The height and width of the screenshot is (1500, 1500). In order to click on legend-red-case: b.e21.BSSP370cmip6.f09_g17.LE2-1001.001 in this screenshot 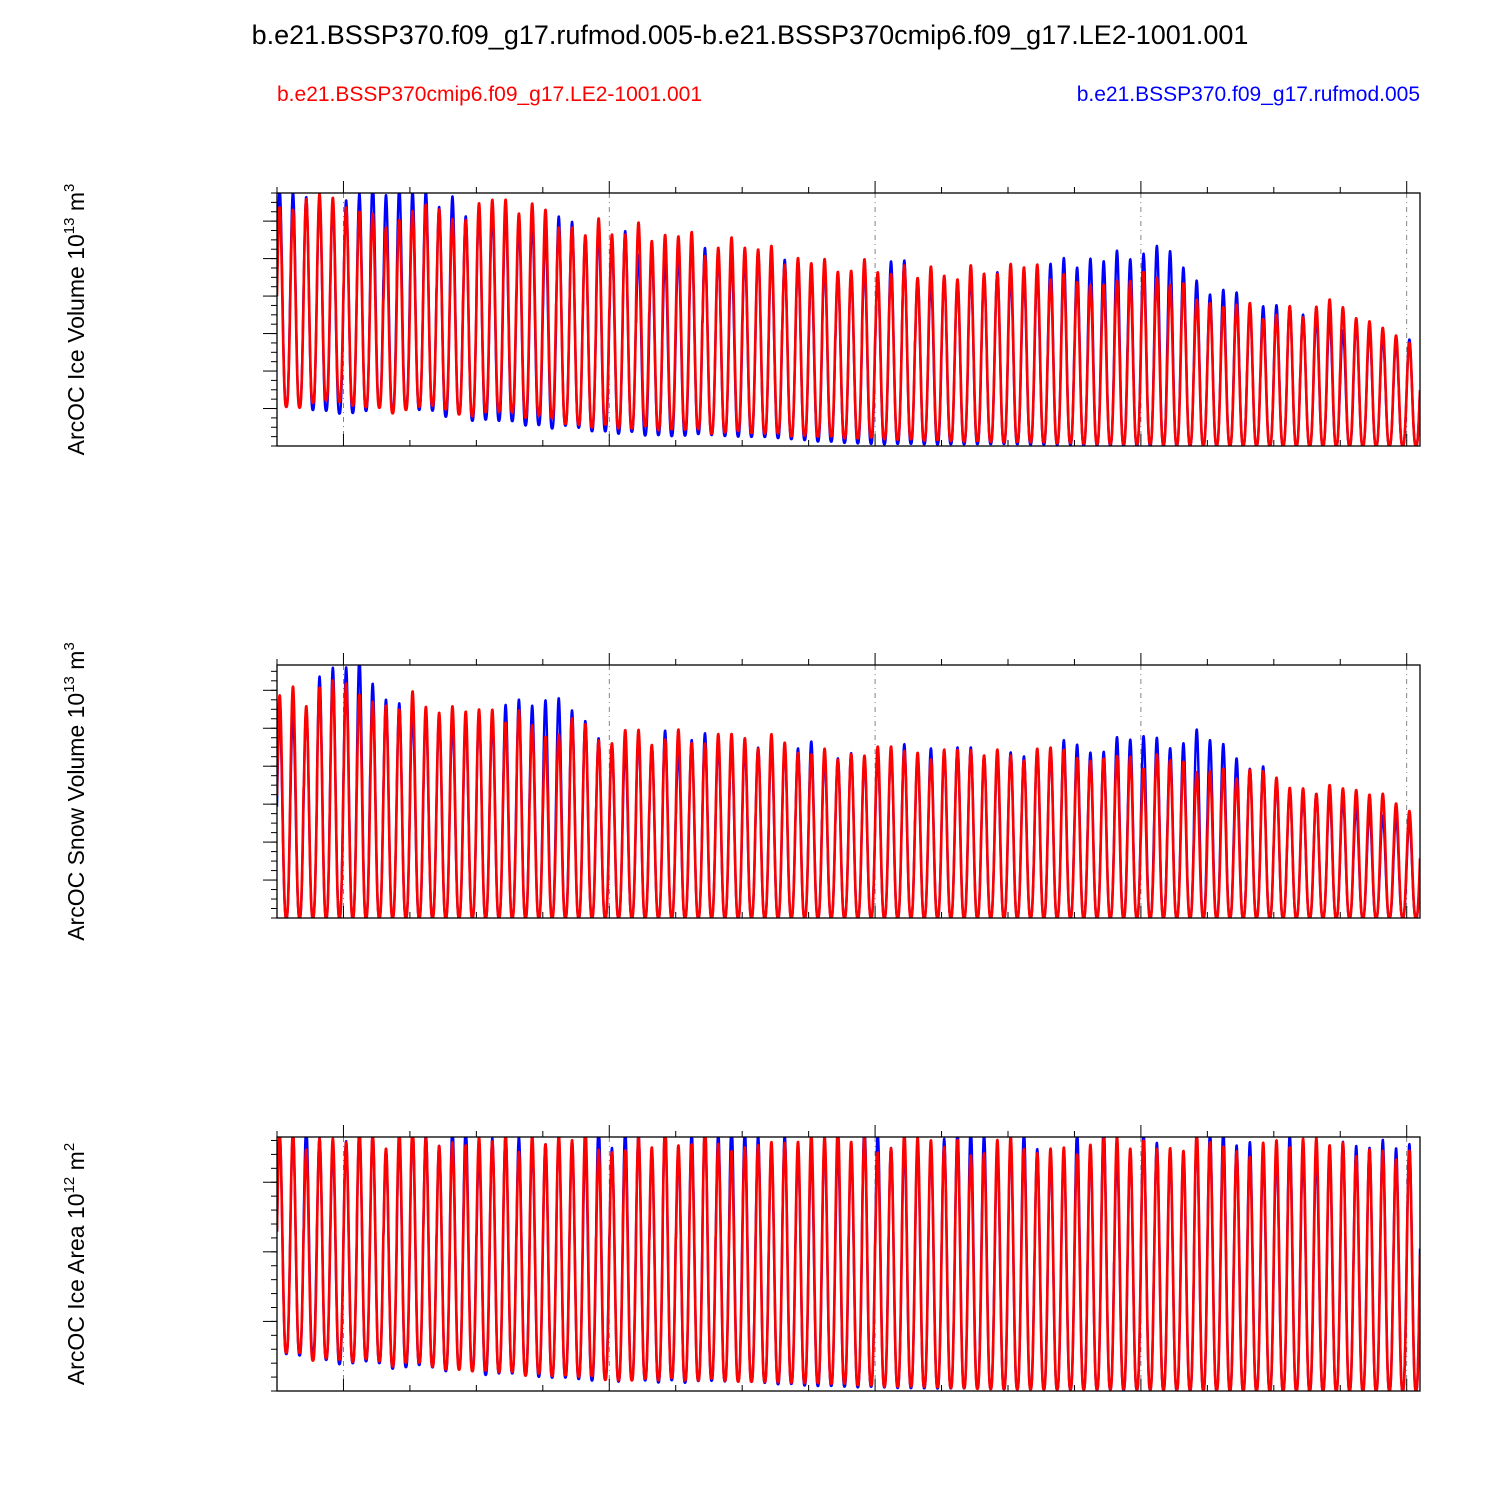, I will do `click(489, 94)`.